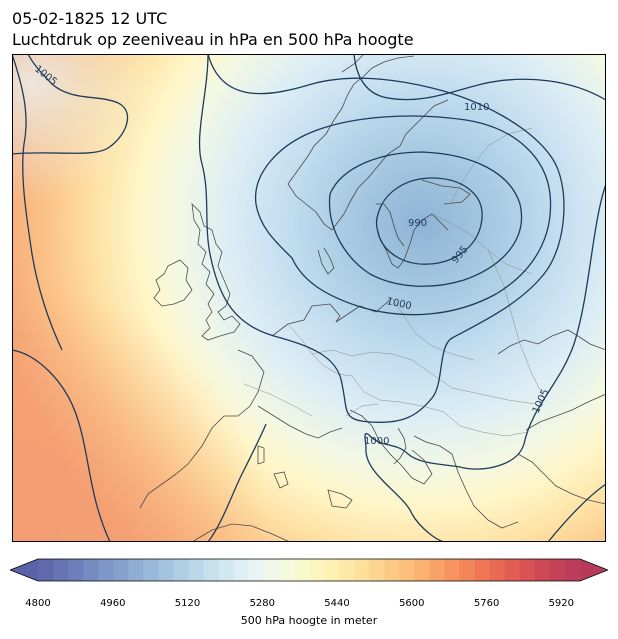 The height and width of the screenshot is (639, 618). Describe the element at coordinates (476, 107) in the screenshot. I see `isobar-label: 1010` at that location.